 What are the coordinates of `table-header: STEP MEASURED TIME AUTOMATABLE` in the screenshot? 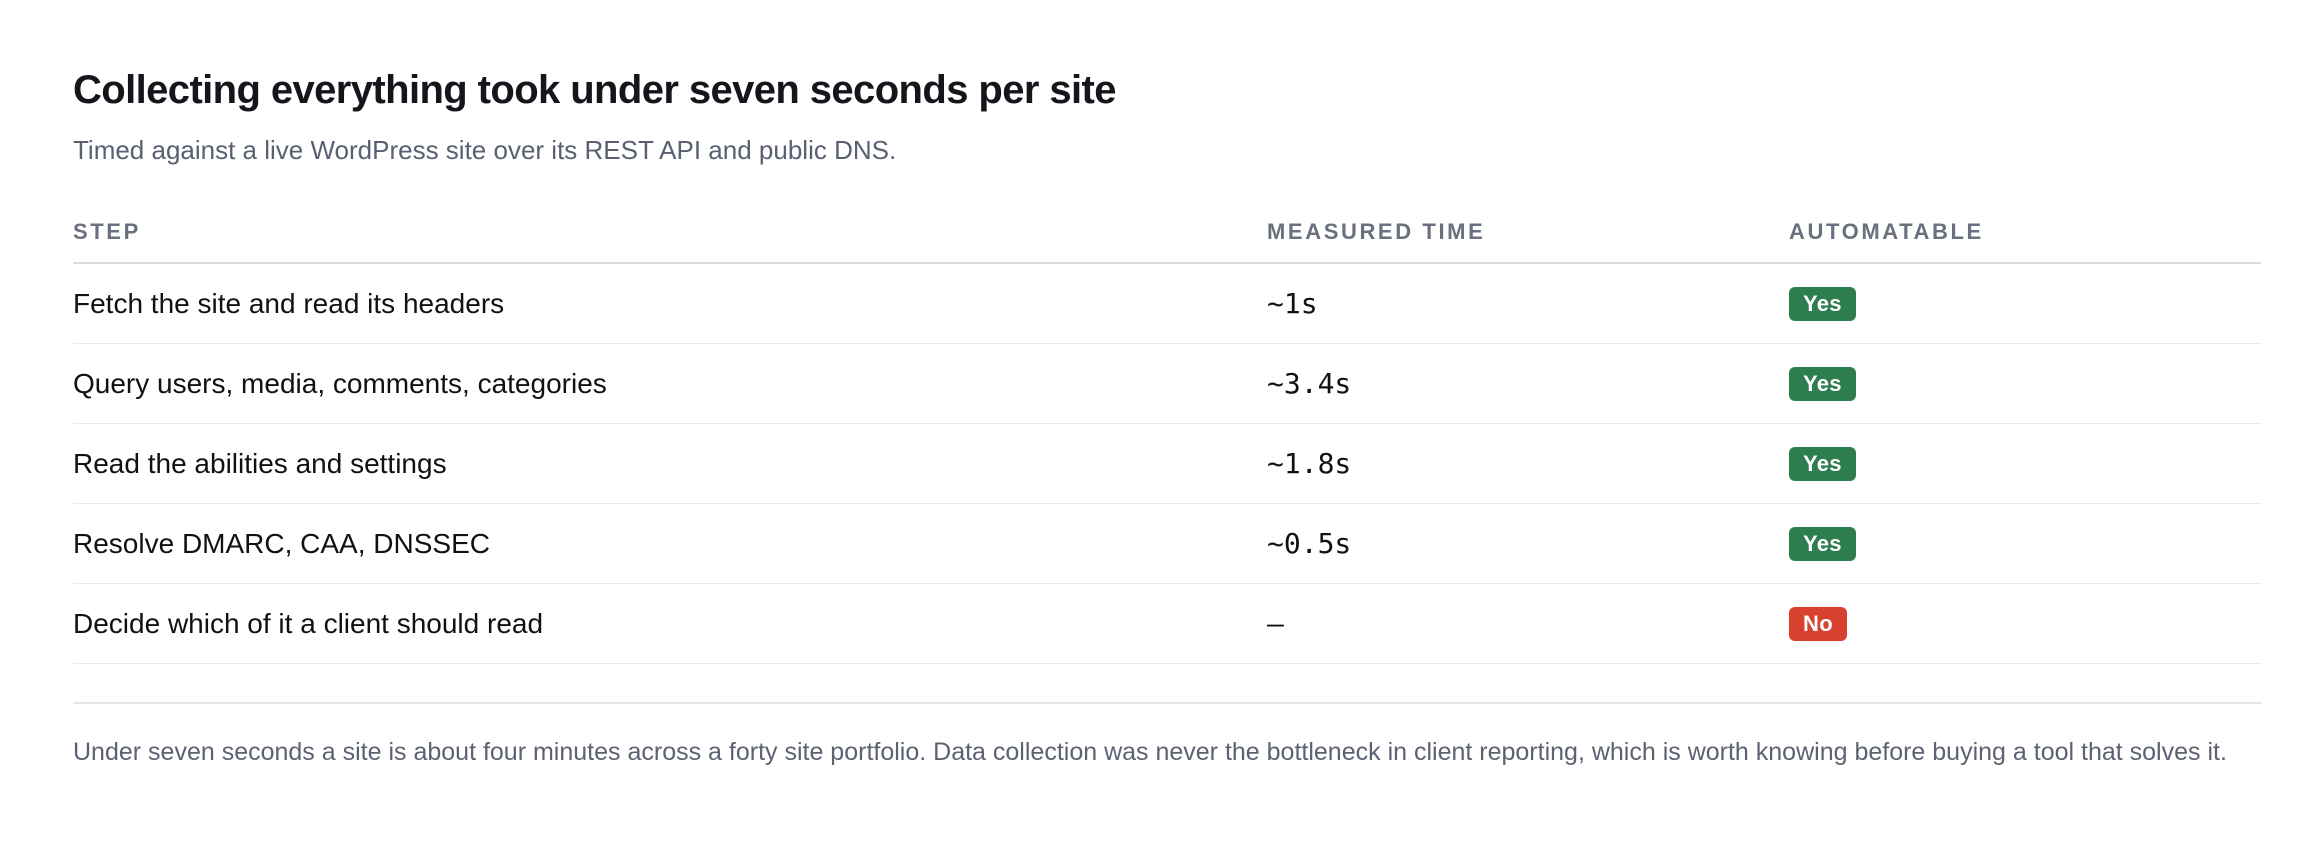 It's located at (1167, 233).